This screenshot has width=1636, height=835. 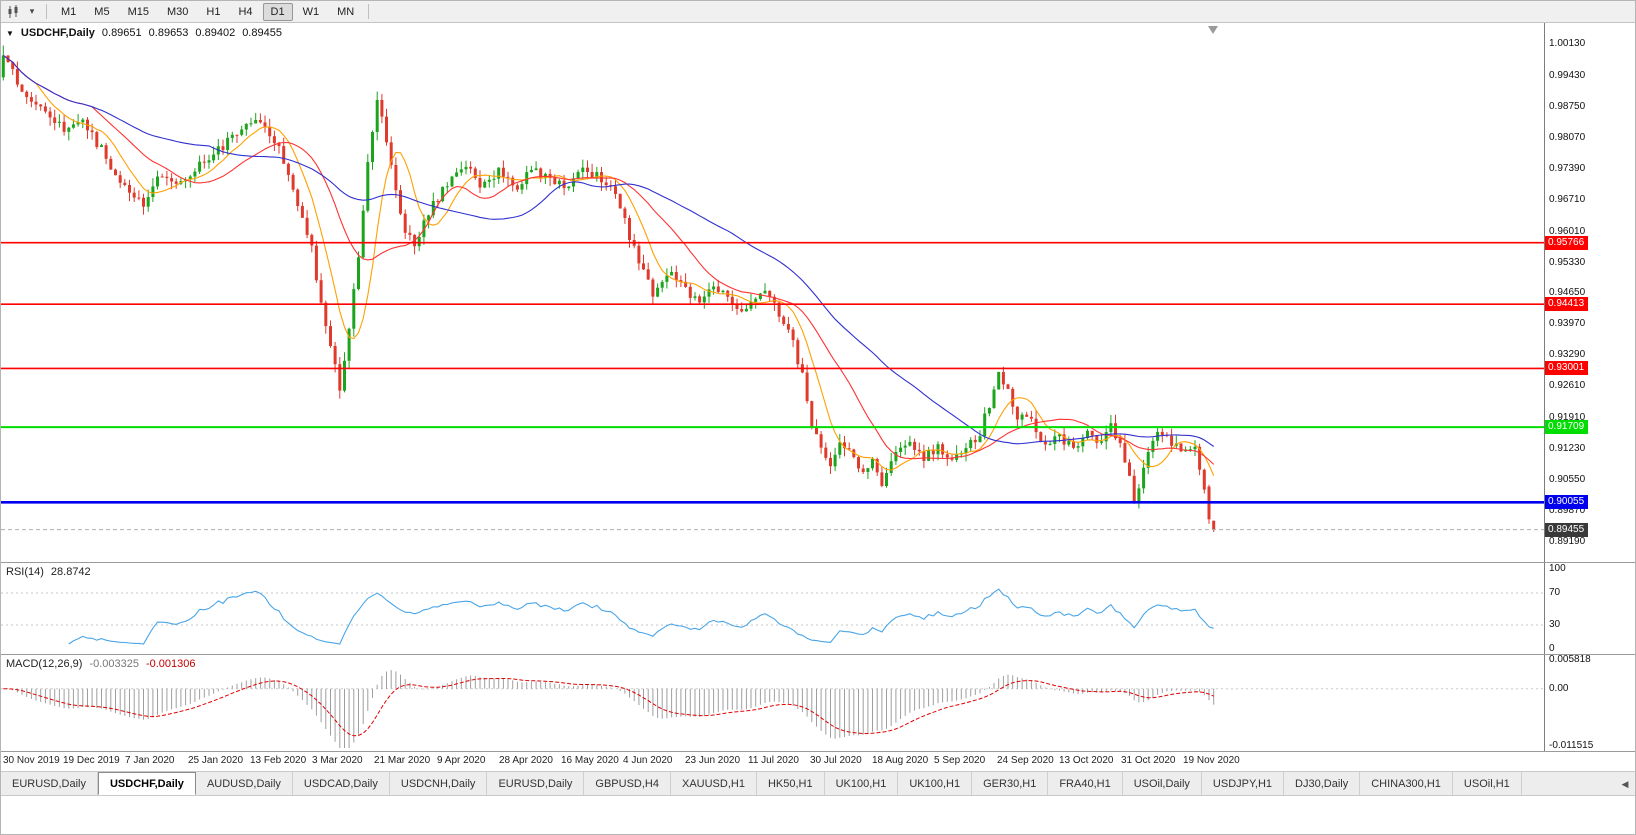 What do you see at coordinates (311, 11) in the screenshot?
I see `timeframe-button-w1: W1` at bounding box center [311, 11].